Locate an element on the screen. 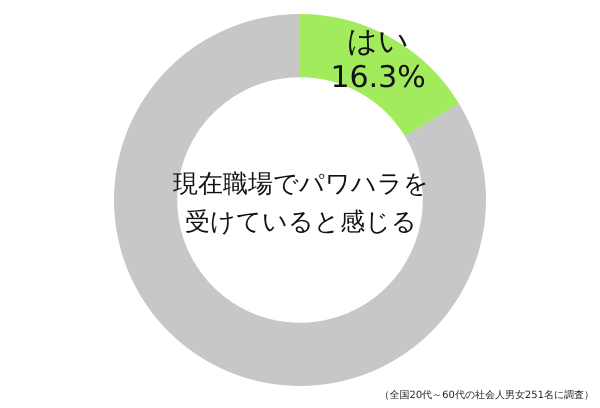  text: （全国20代～60代の社会人男女251名に調査） is located at coordinates (486, 395).